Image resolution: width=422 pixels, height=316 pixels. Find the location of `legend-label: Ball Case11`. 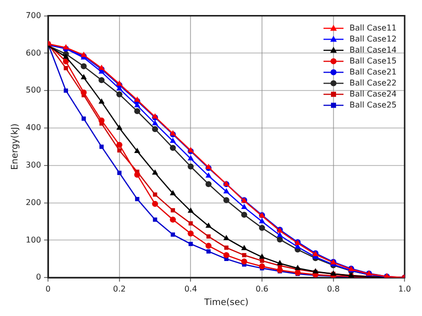

legend-label: Ball Case11 is located at coordinates (373, 27).